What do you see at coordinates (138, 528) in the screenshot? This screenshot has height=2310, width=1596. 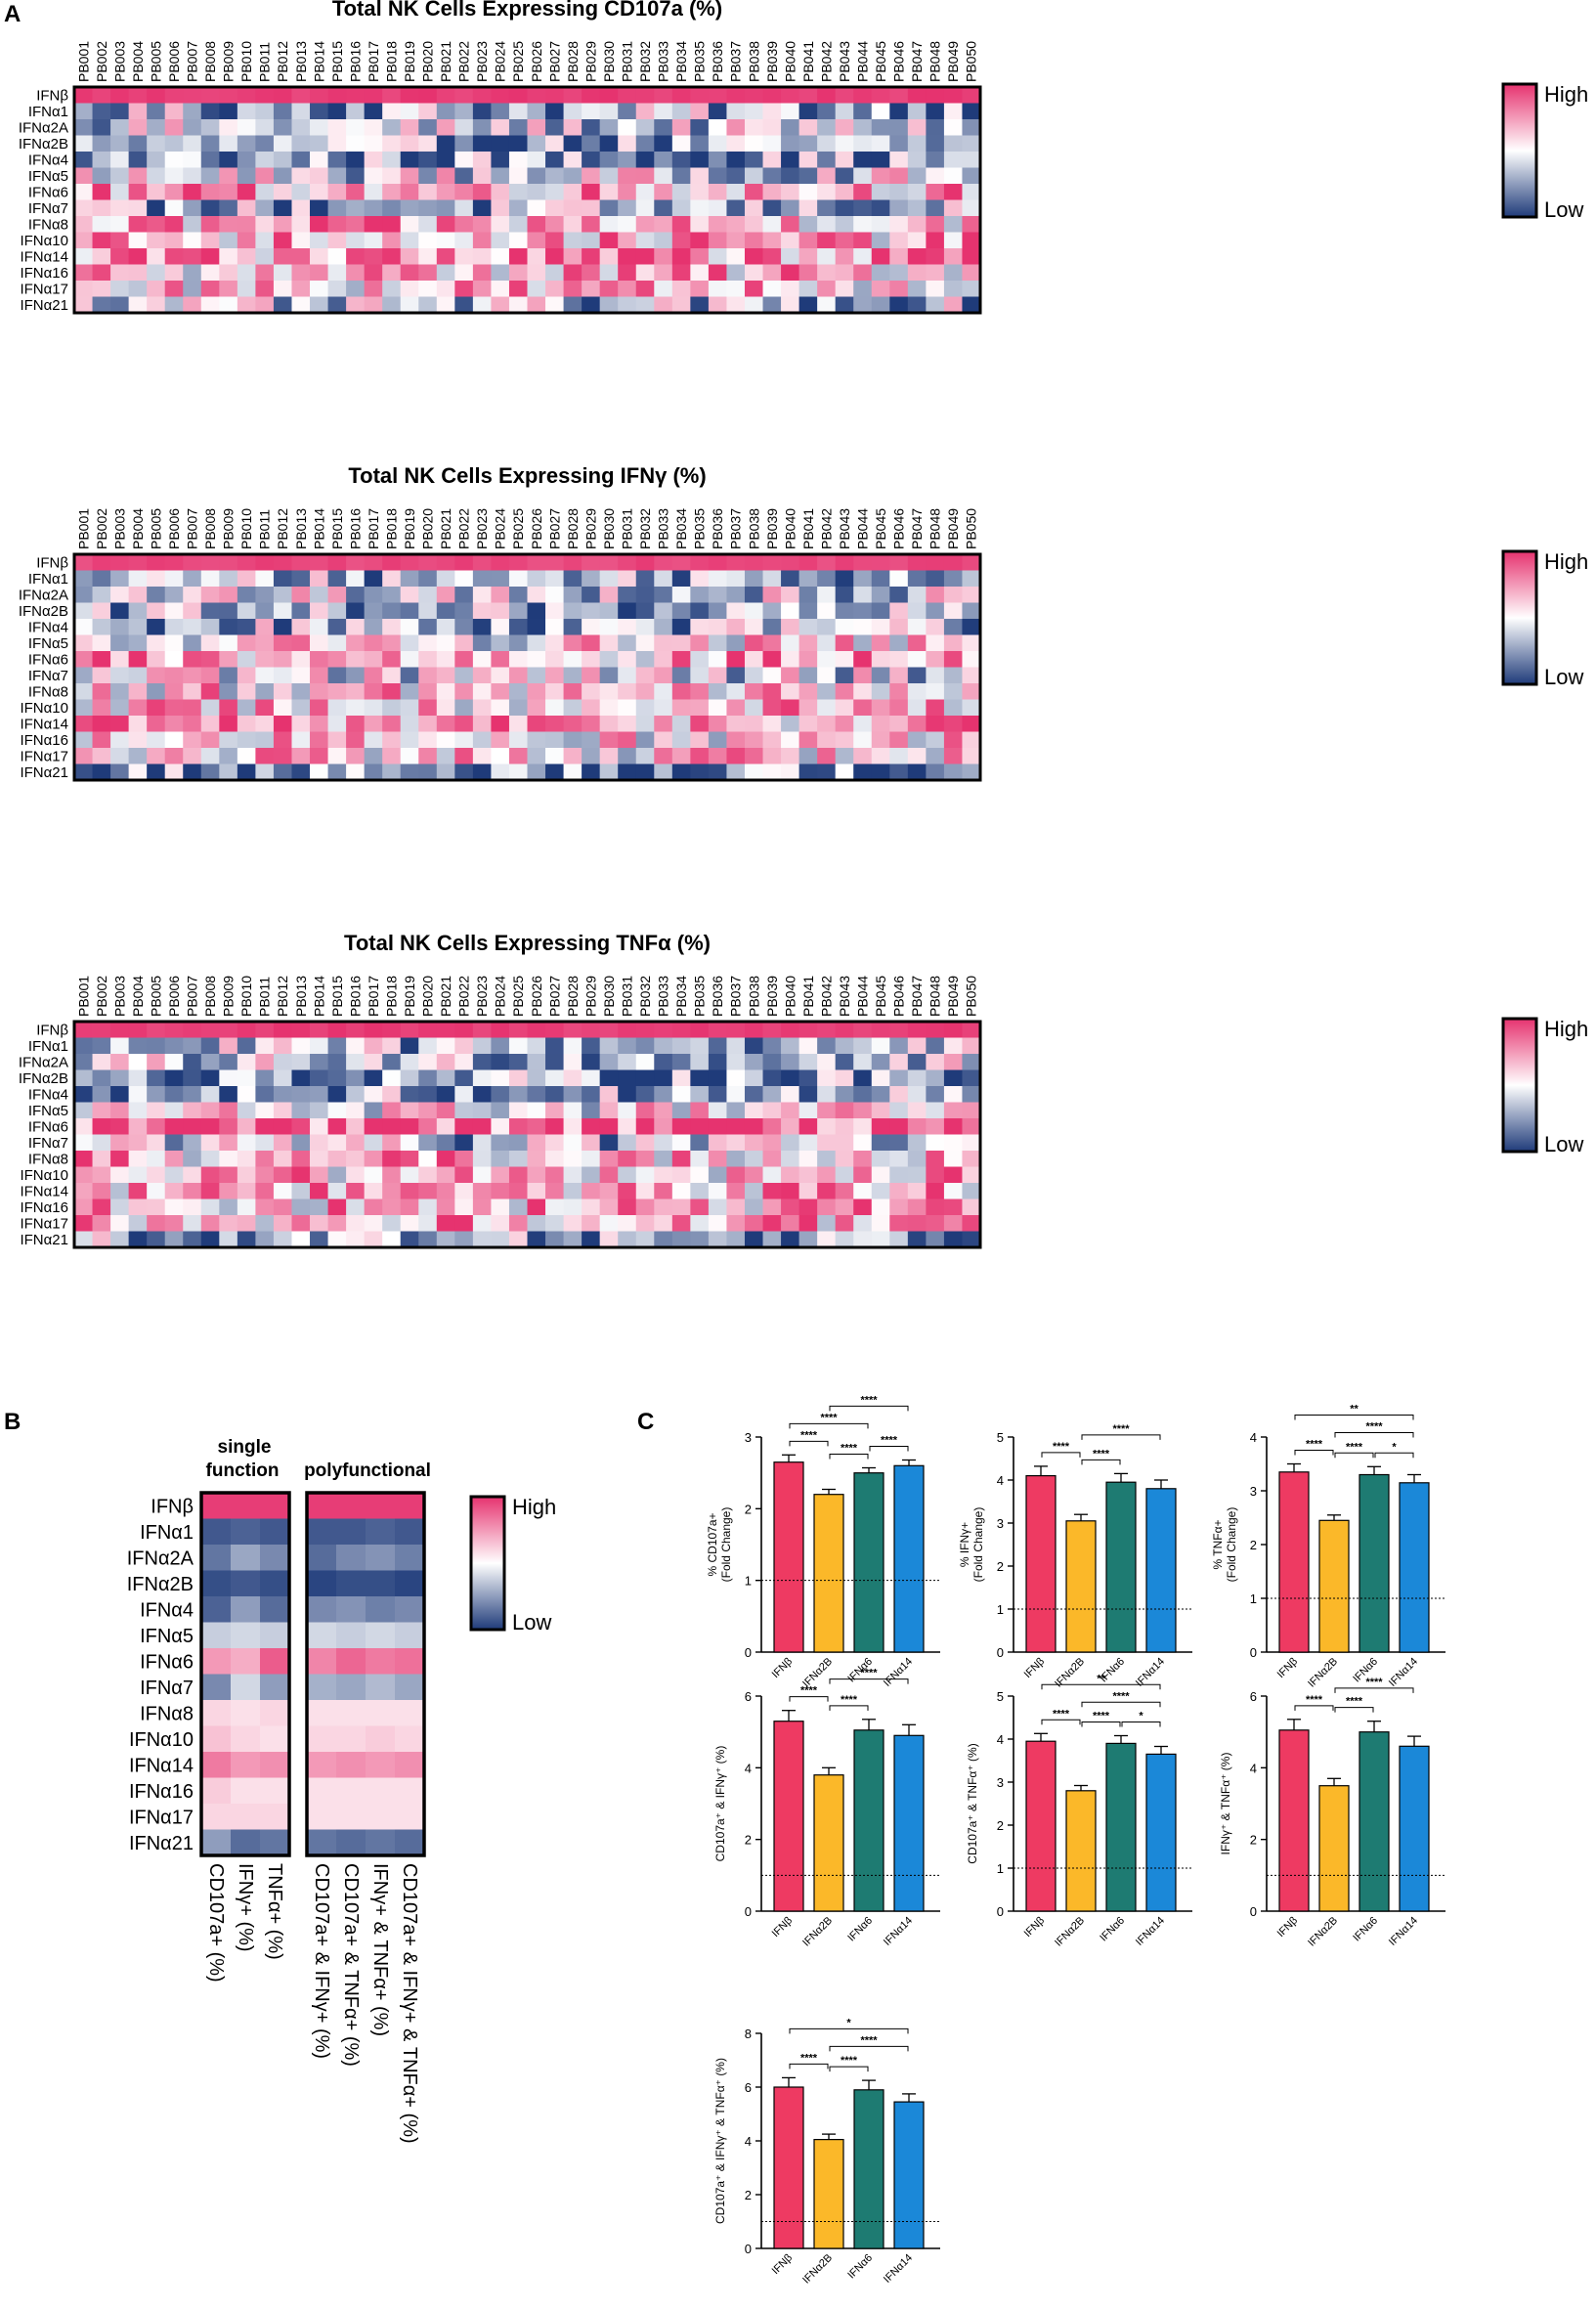 I see `column-label-PB004: PB004` at bounding box center [138, 528].